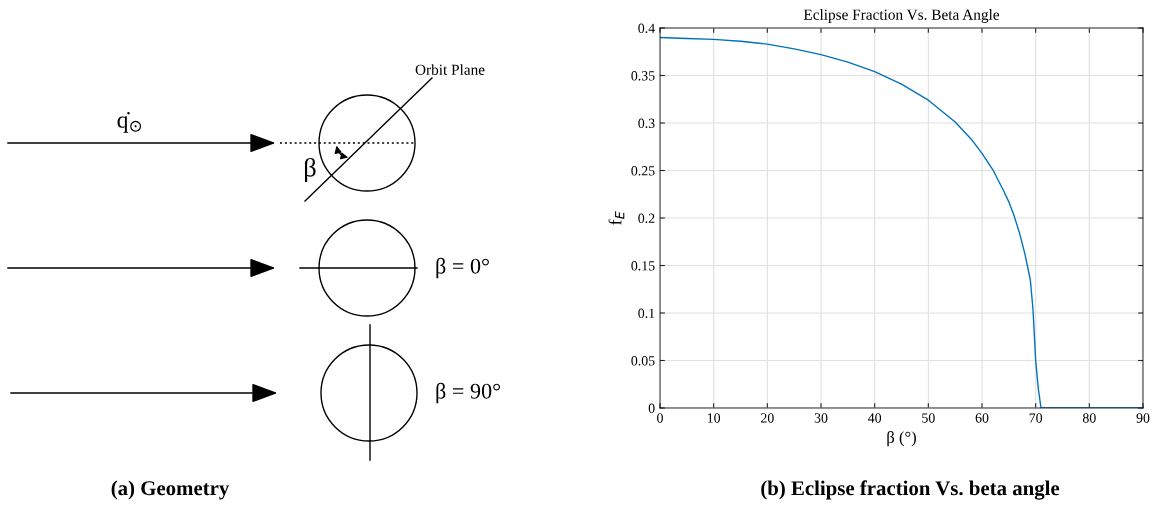  Describe the element at coordinates (874, 418) in the screenshot. I see `x-tick-label: 40` at that location.